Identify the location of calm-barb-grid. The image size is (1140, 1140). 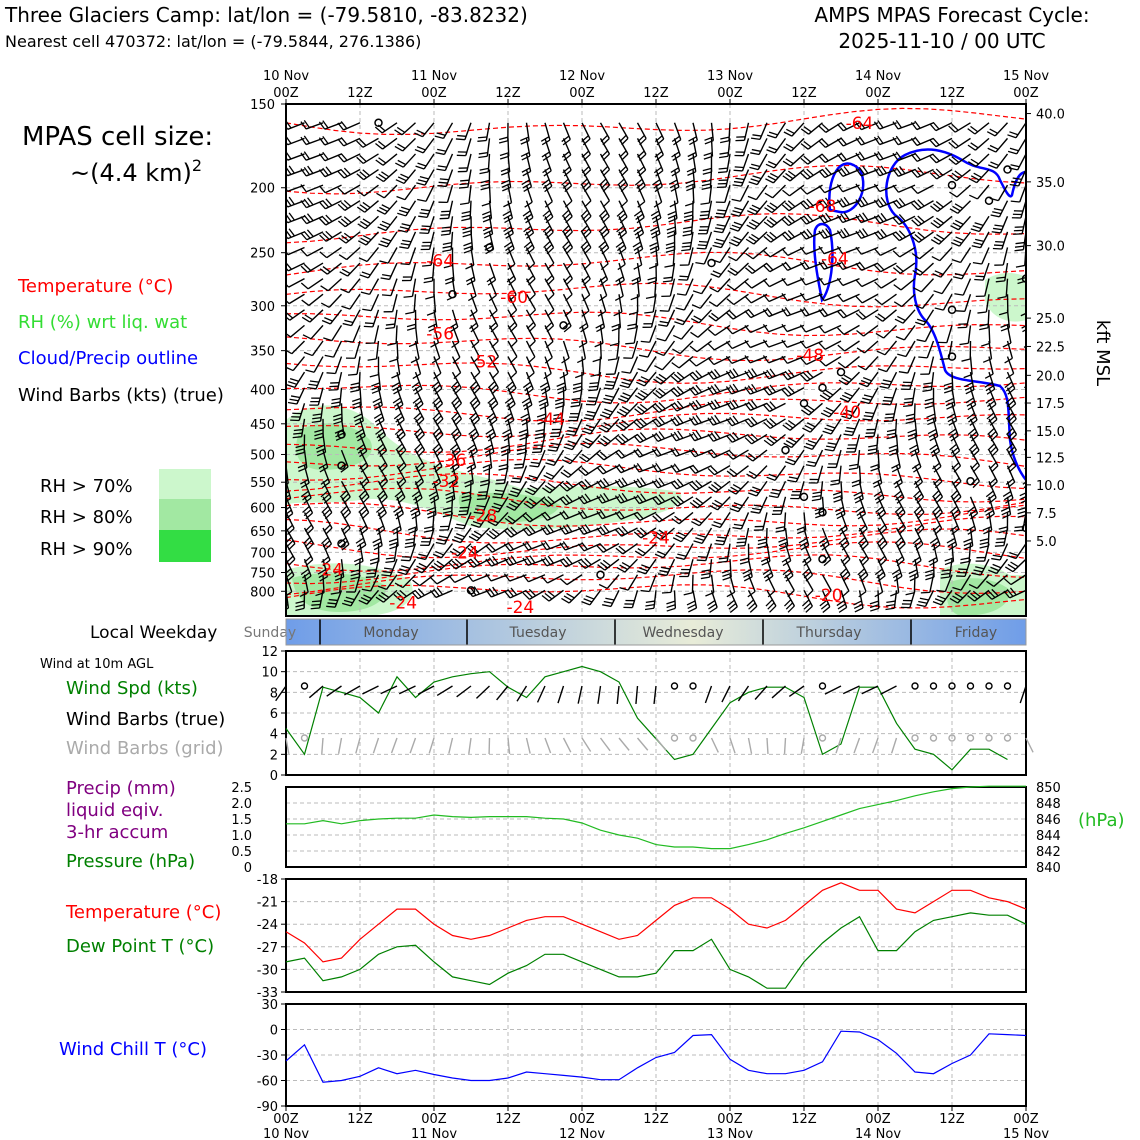
(1007, 738).